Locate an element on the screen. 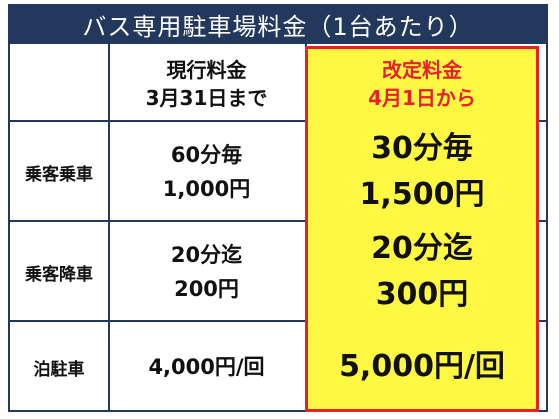  current-price: 20分迄 is located at coordinates (206, 255).